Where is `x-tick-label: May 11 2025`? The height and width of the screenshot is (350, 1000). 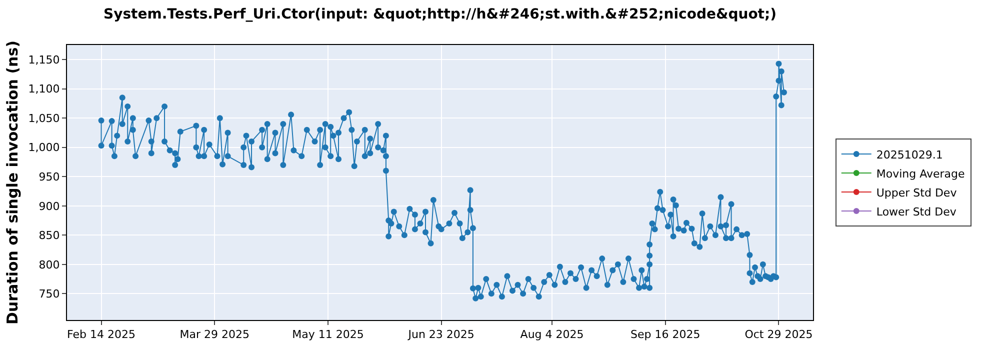 x-tick-label: May 11 2025 is located at coordinates (328, 335).